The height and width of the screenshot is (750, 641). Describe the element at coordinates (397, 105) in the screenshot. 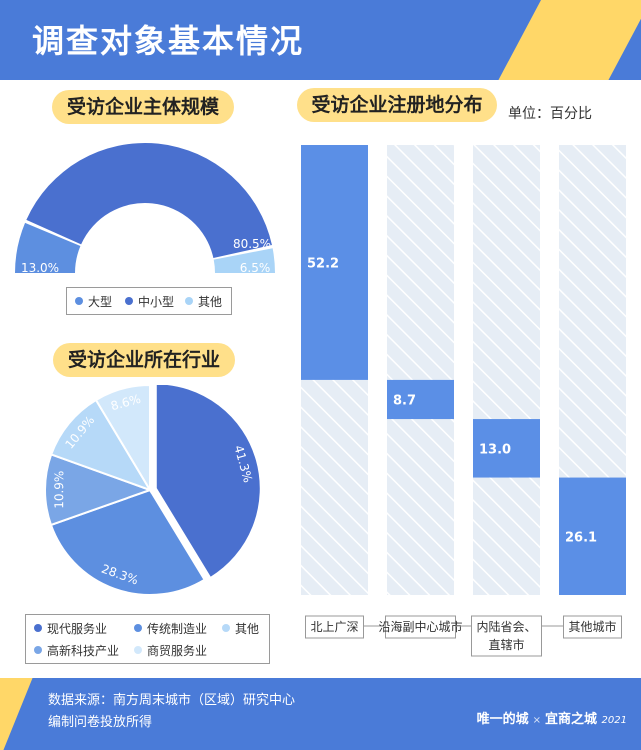

I see `chart-title-registration: 受访企业注册地分布` at that location.